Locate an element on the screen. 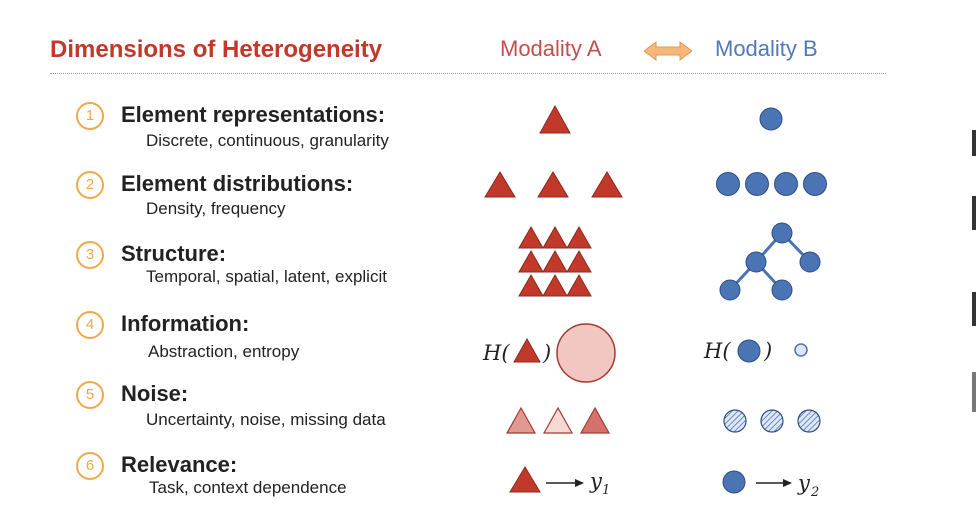  number-badge: 4 is located at coordinates (90, 325).